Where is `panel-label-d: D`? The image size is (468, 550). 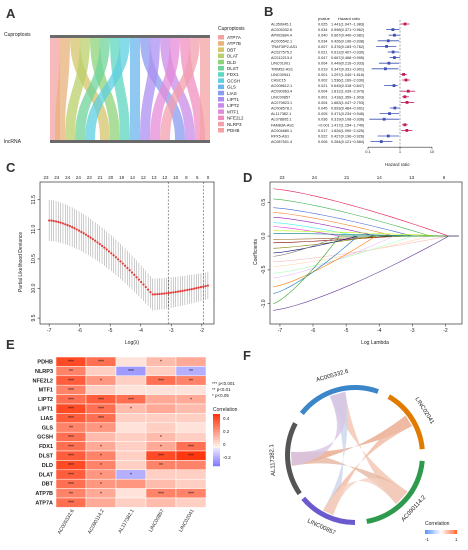 panel-label-d: D is located at coordinates (247, 177).